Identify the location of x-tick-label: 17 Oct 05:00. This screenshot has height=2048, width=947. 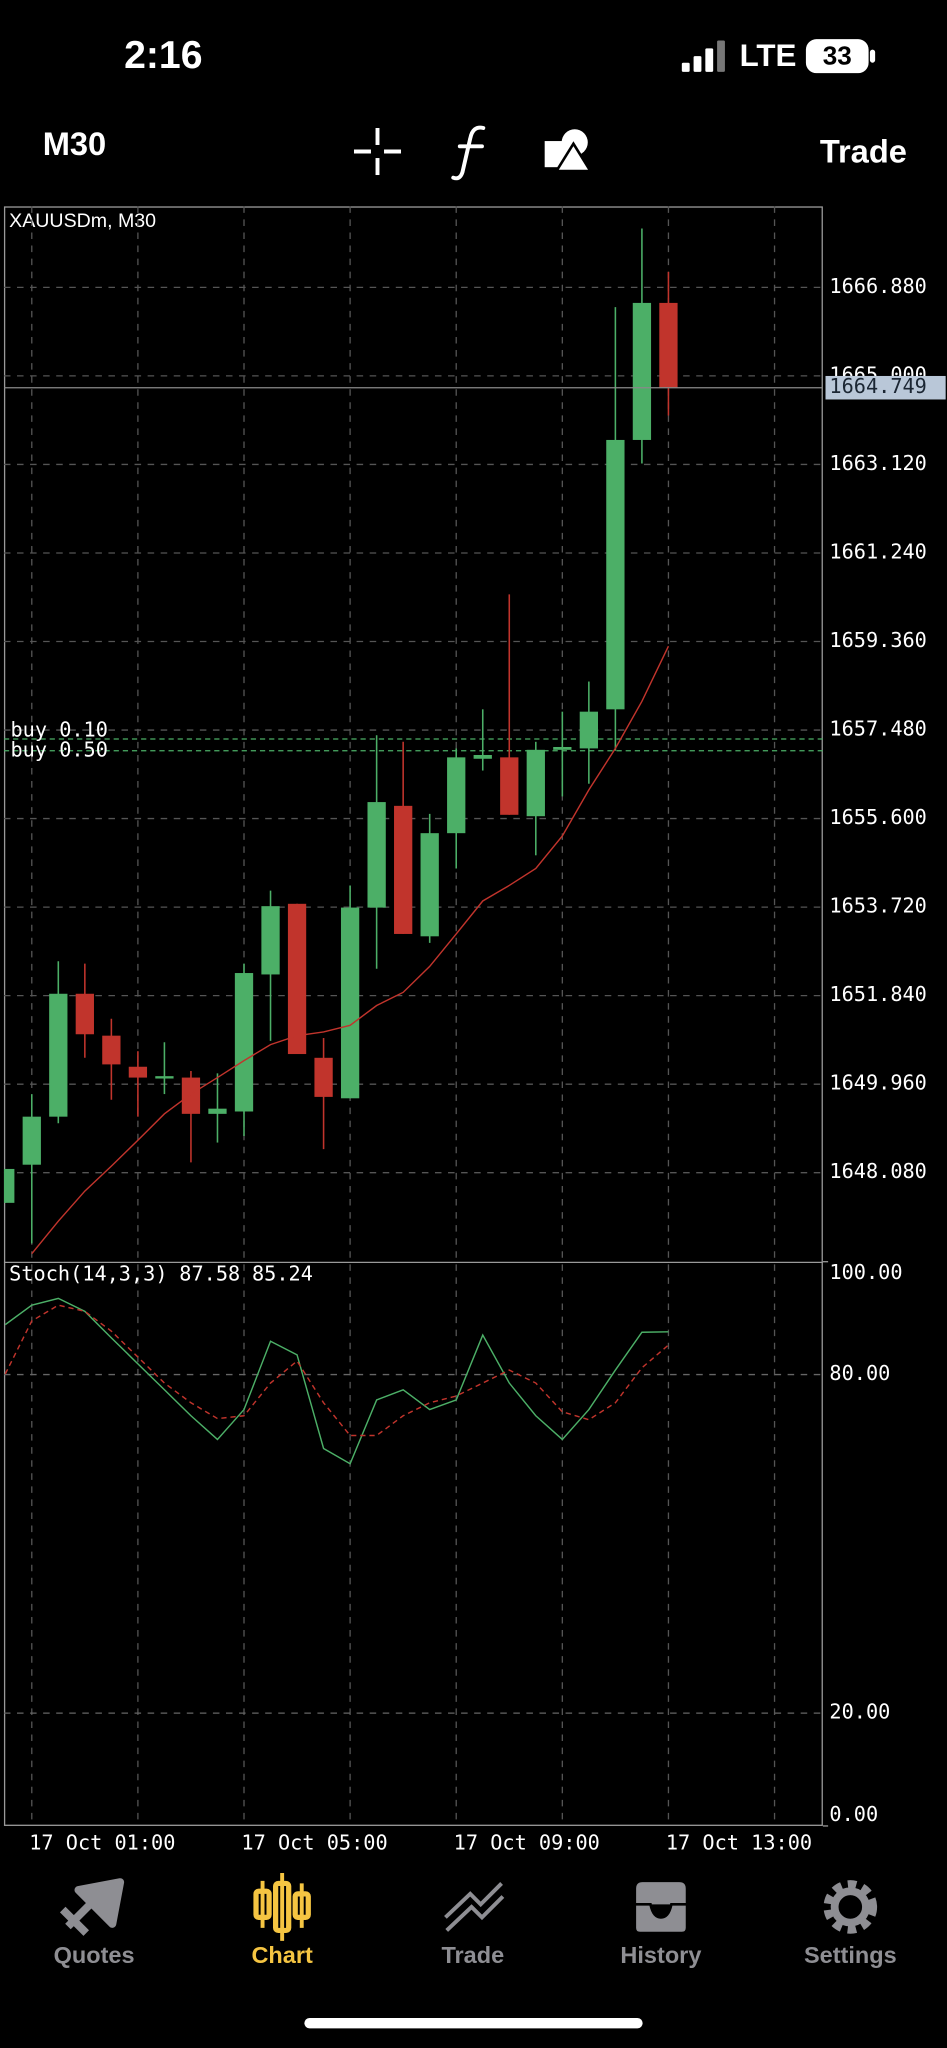
(314, 1843).